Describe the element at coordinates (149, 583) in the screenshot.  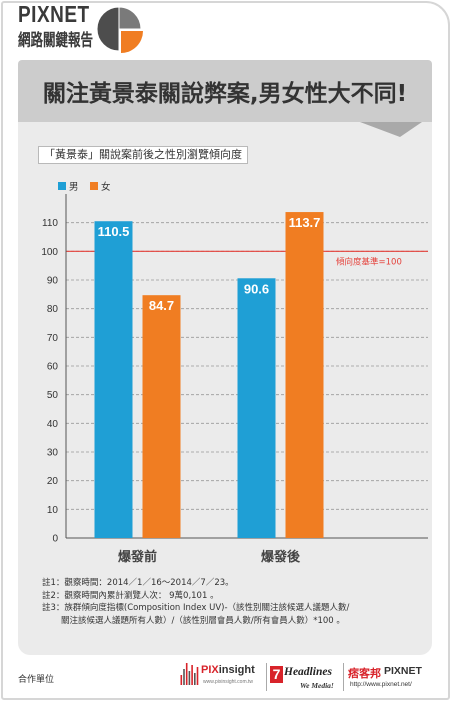
I see `note-text: 觀察時間：2014／1／16～2014／7／23。` at that location.